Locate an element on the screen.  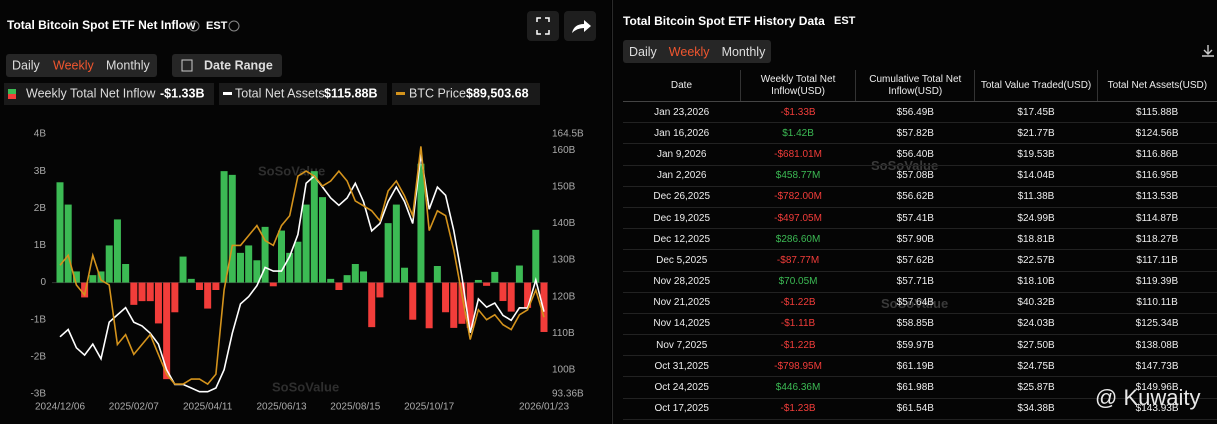
table-row: Dec 5,2025 -$87.77M $57.62B $22.57B $117.11B is located at coordinates (920, 260).